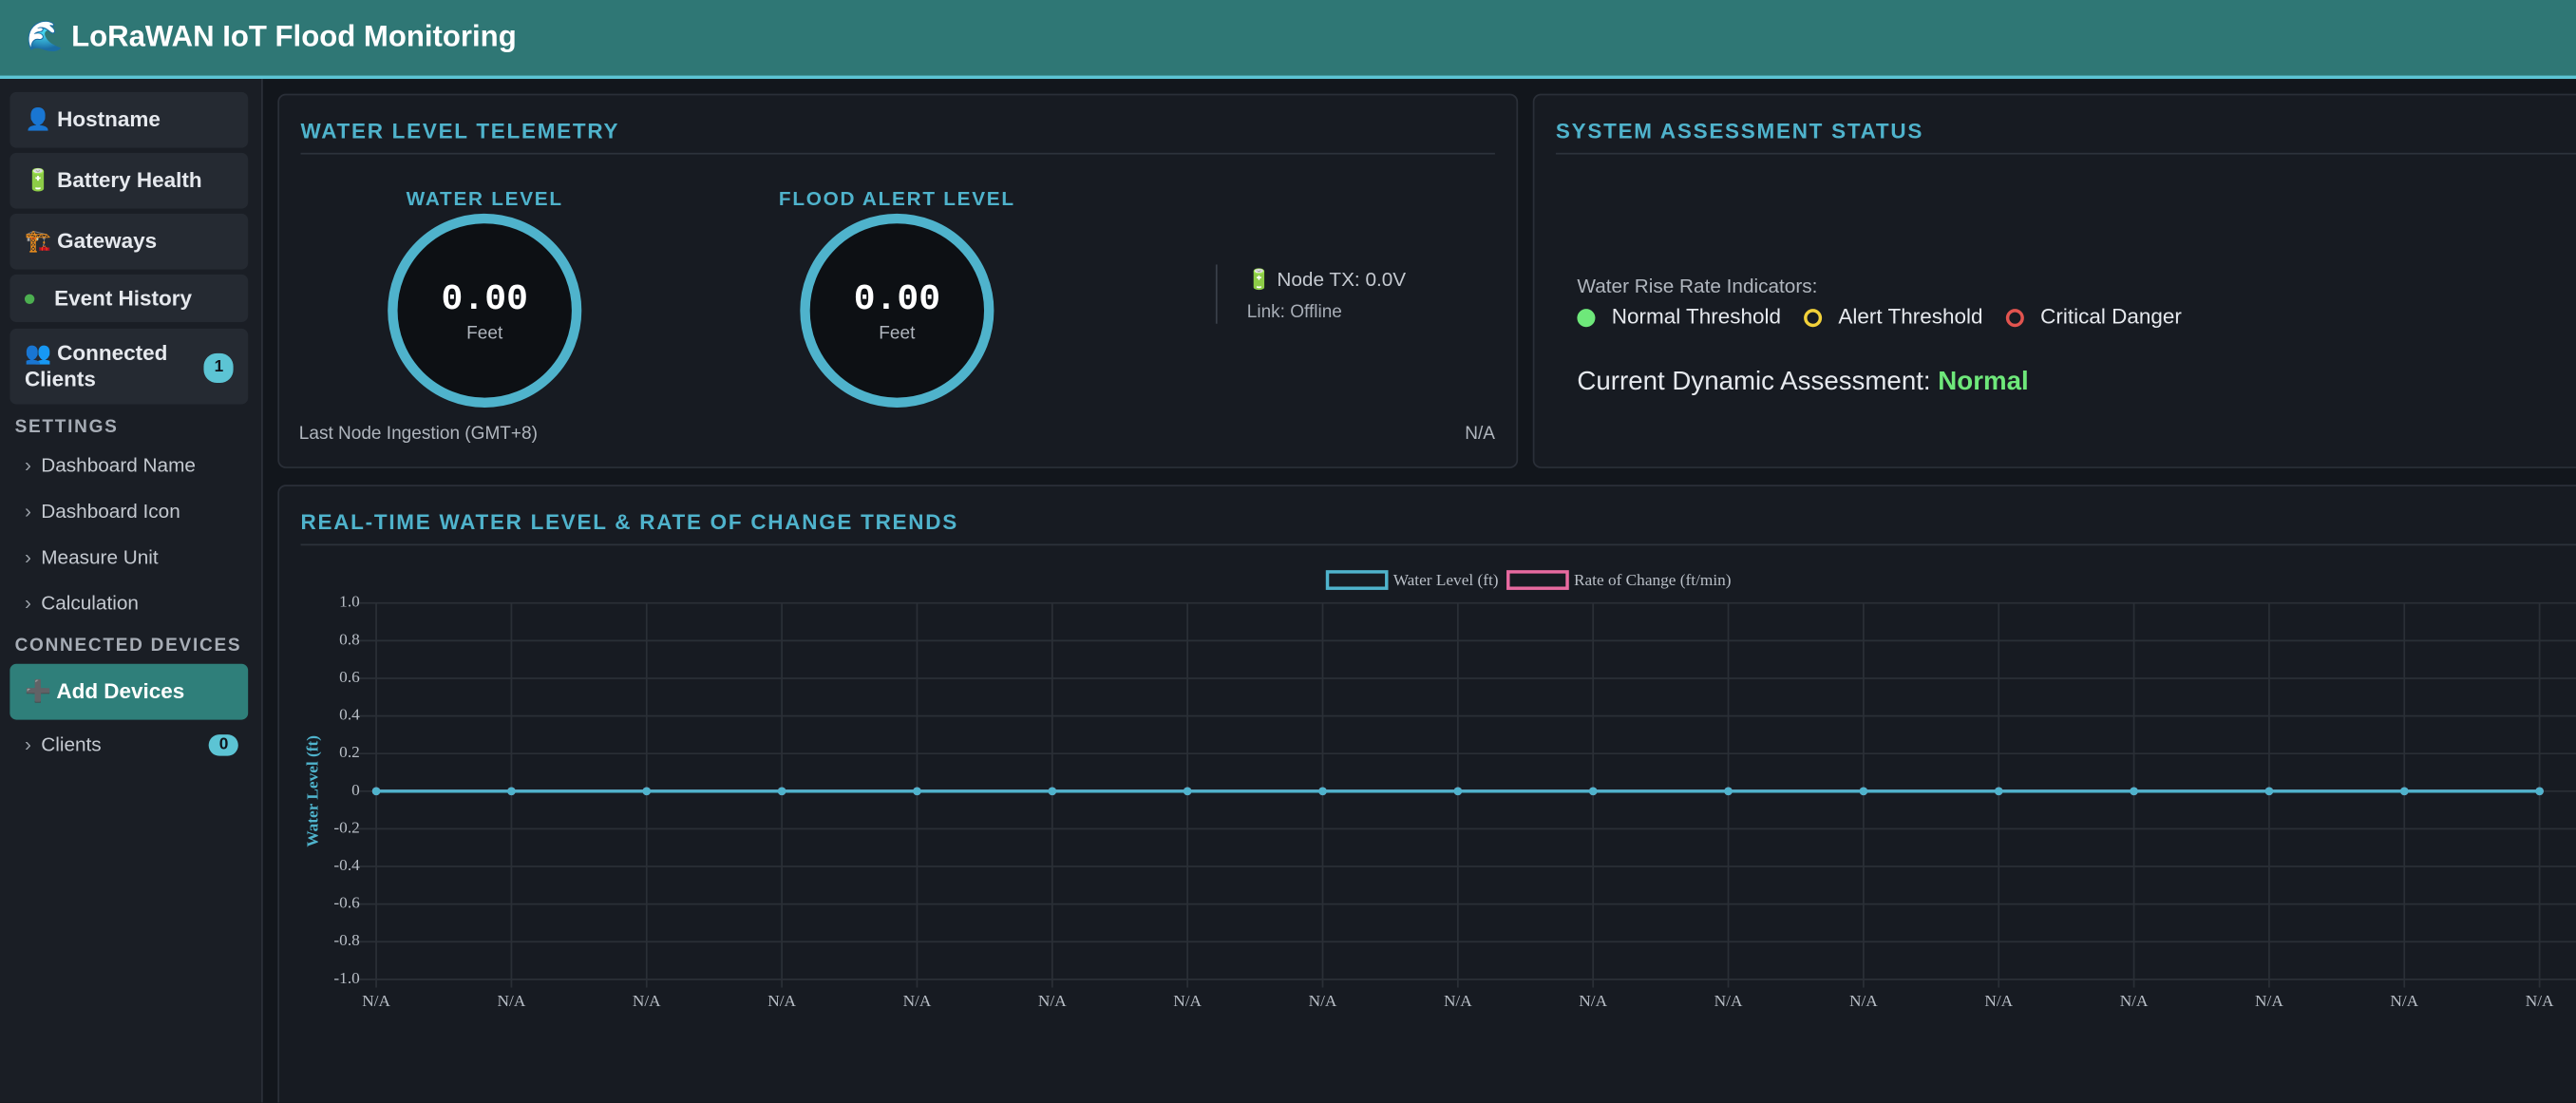  What do you see at coordinates (355, 790) in the screenshot?
I see `y-tick-label: 0` at bounding box center [355, 790].